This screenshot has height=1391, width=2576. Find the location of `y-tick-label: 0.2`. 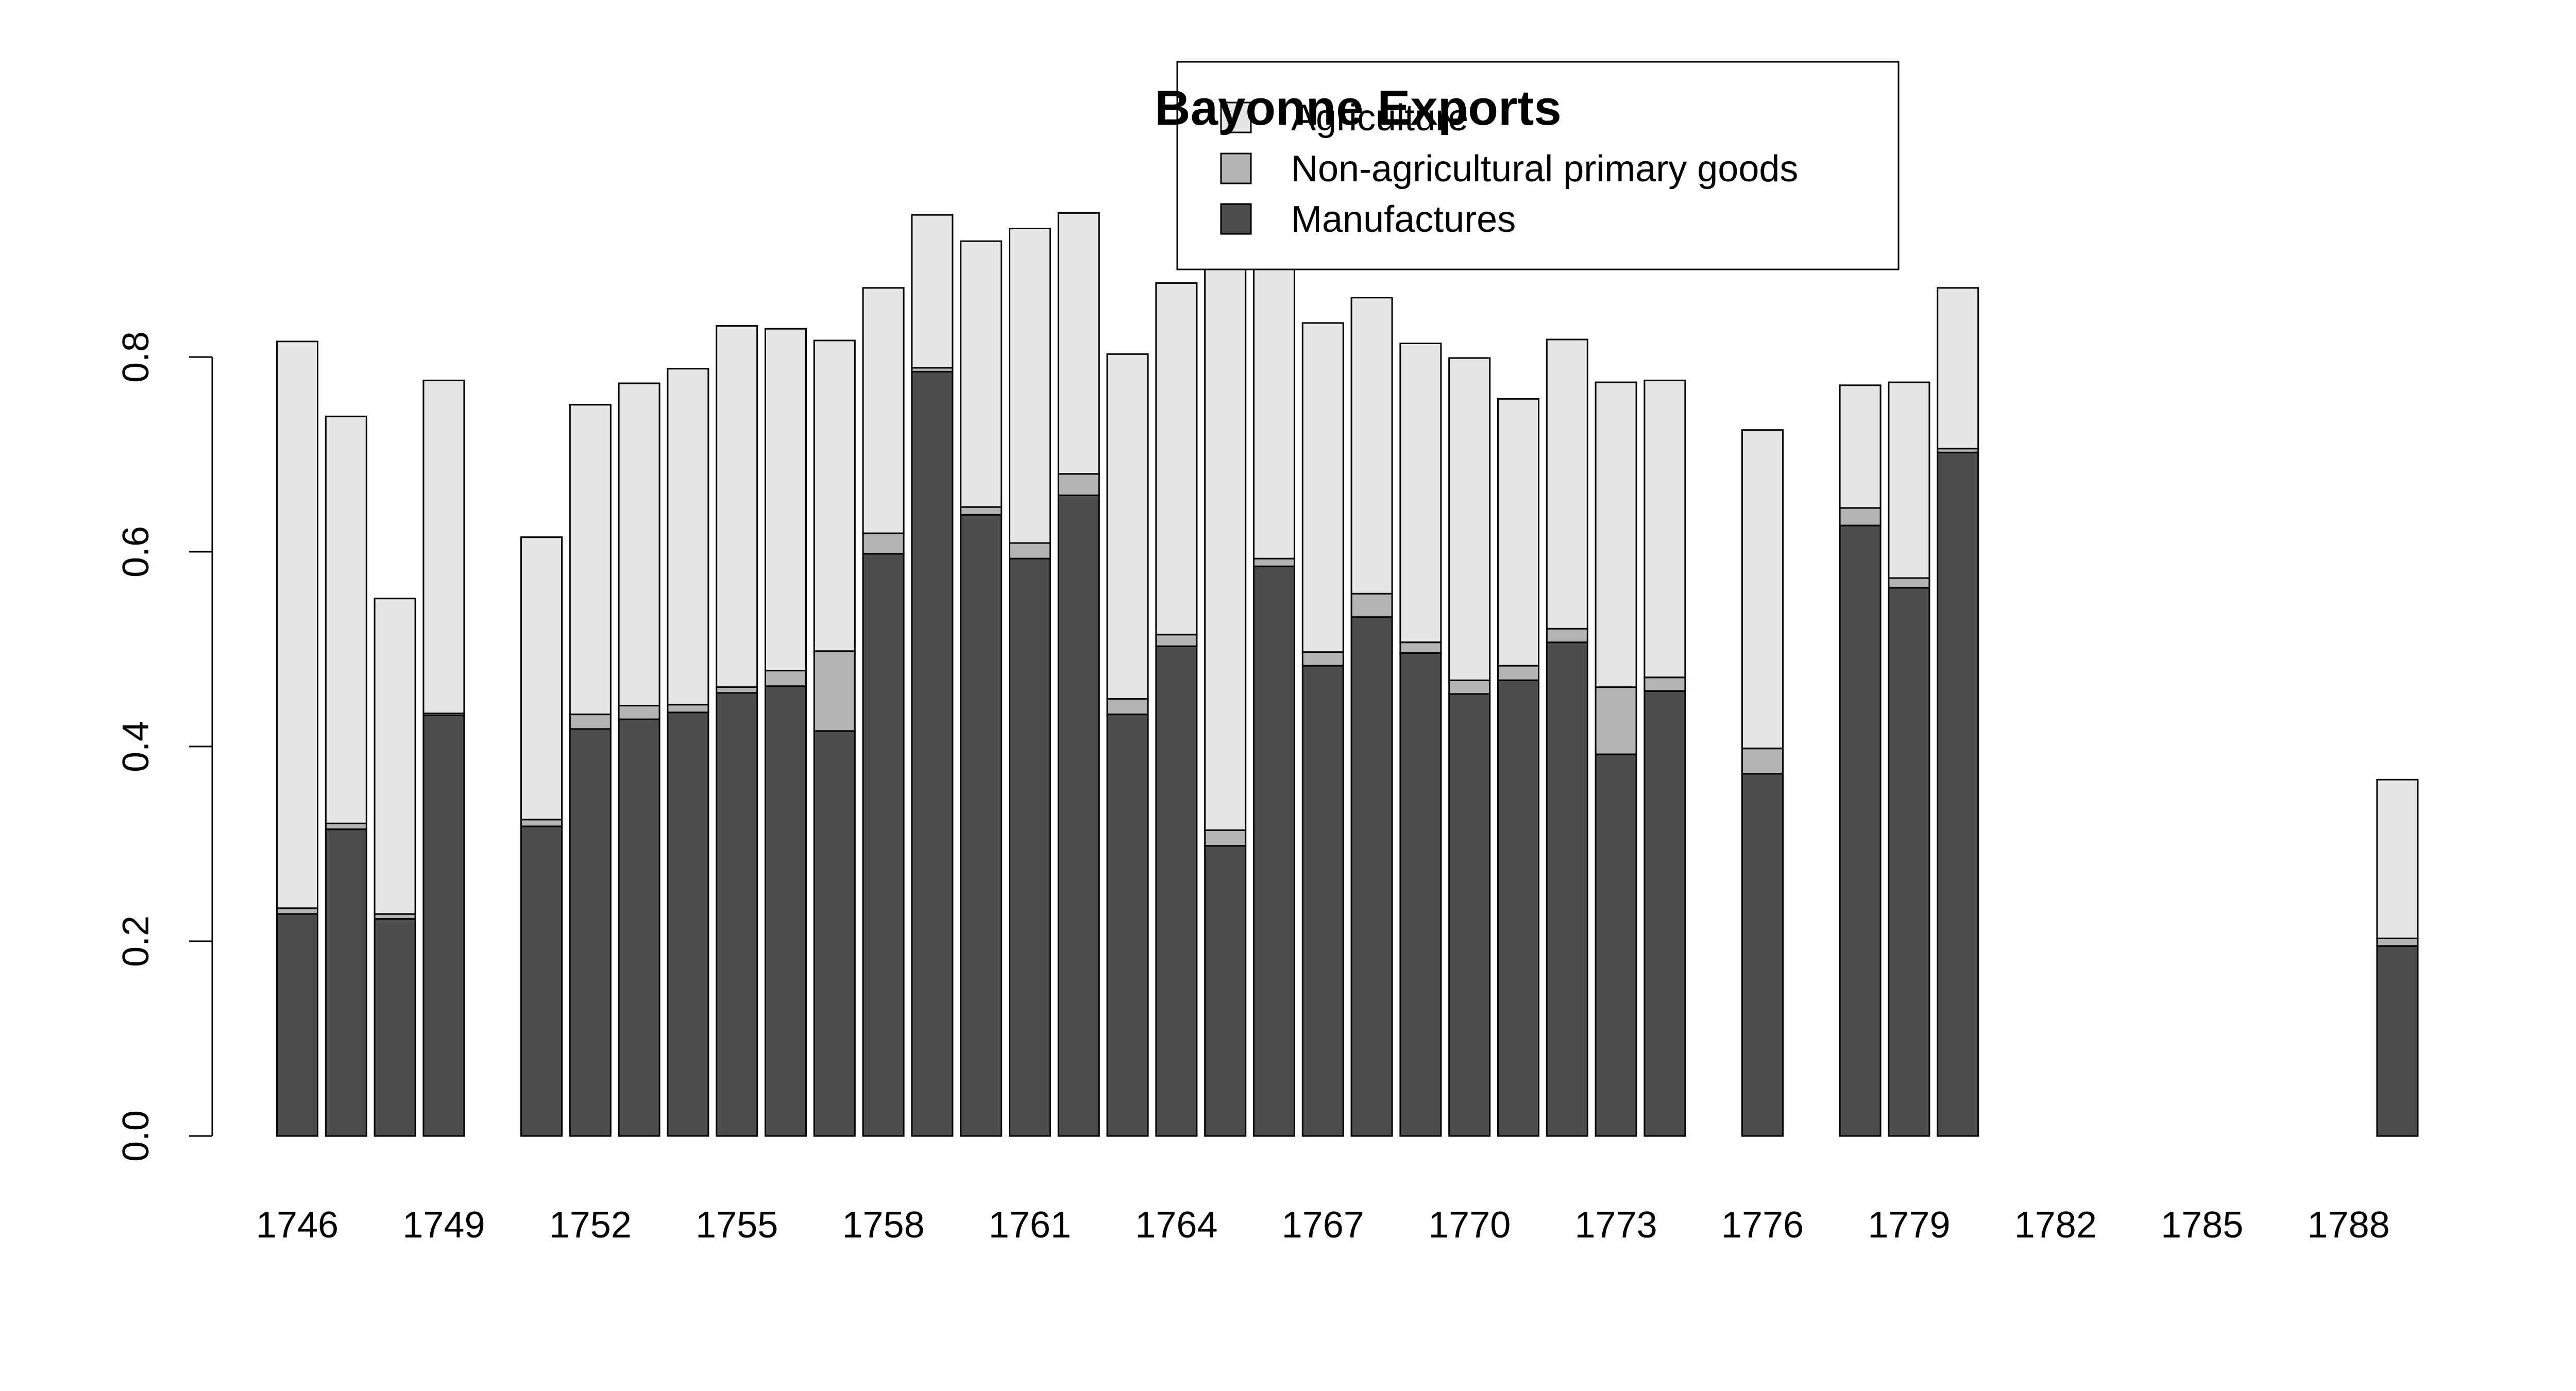

y-tick-label: 0.2 is located at coordinates (136, 941).